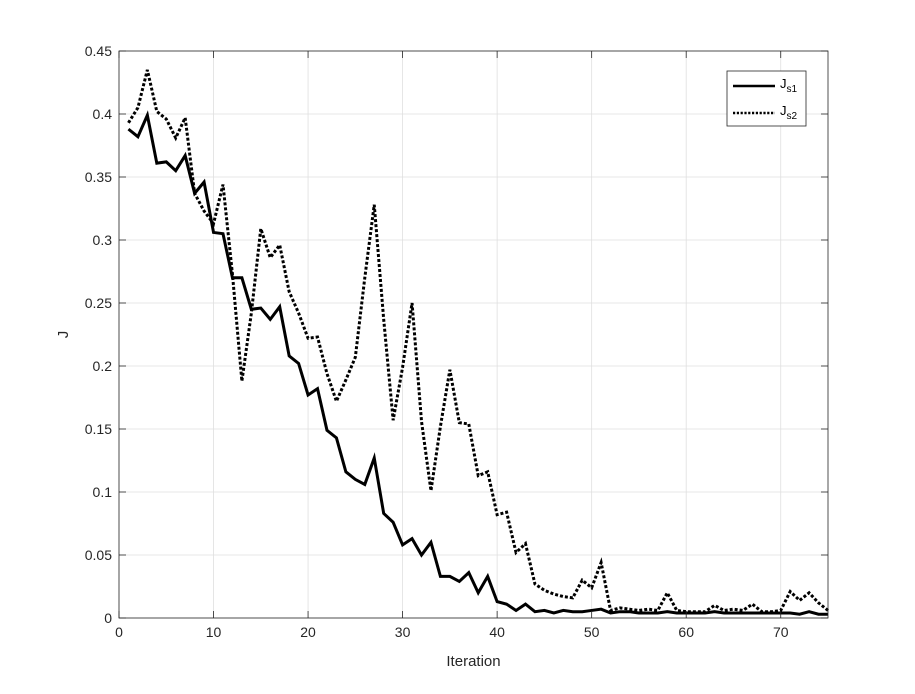  I want to click on y-axis-label: J, so click(63, 335).